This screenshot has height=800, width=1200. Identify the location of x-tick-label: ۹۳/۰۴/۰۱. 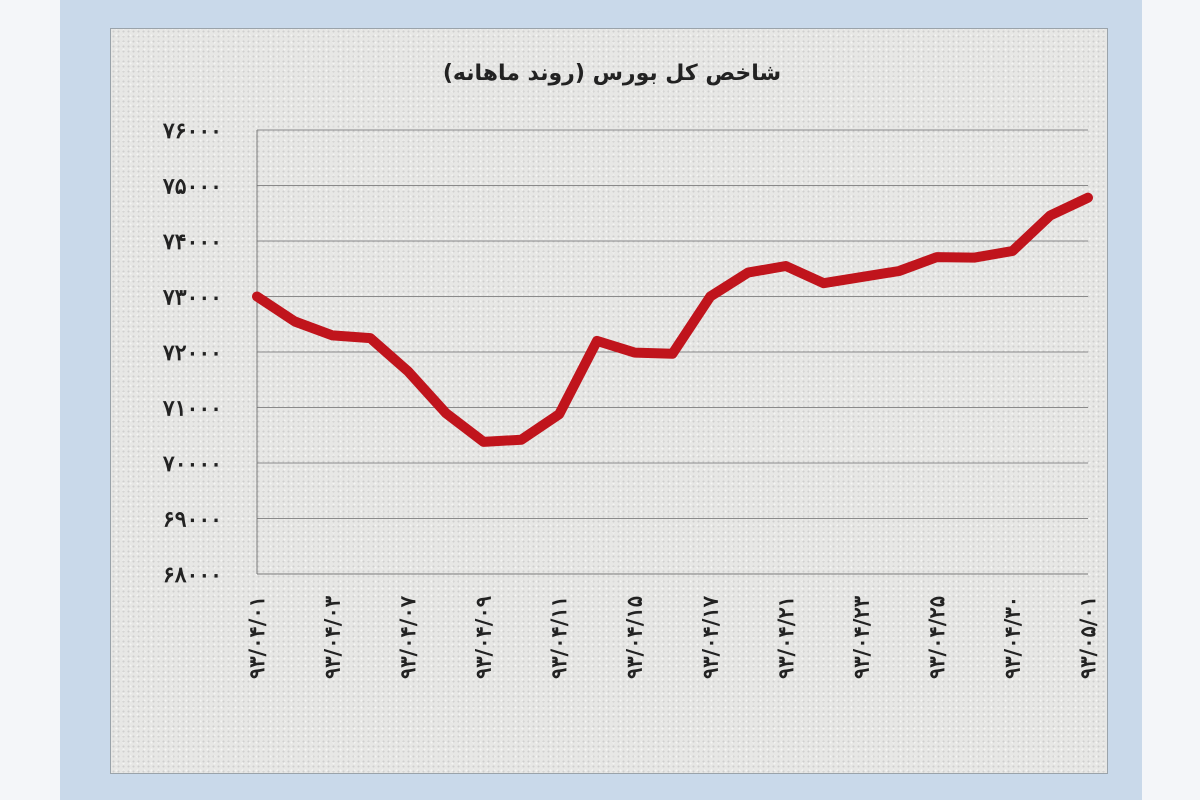
(256, 637).